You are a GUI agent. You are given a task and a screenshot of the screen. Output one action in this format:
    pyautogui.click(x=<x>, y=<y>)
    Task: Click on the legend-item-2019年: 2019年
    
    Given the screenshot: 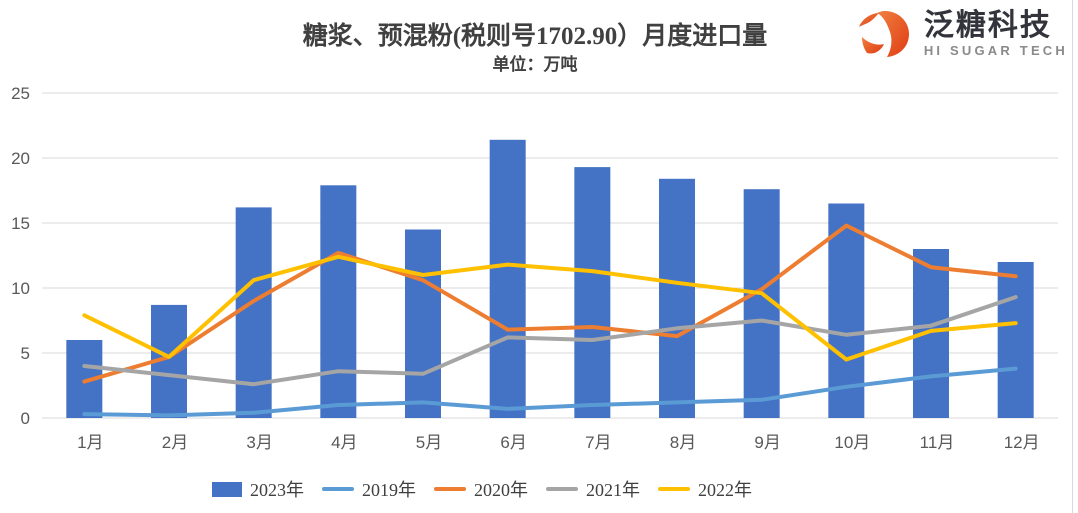 What is the action you would take?
    pyautogui.click(x=369, y=489)
    